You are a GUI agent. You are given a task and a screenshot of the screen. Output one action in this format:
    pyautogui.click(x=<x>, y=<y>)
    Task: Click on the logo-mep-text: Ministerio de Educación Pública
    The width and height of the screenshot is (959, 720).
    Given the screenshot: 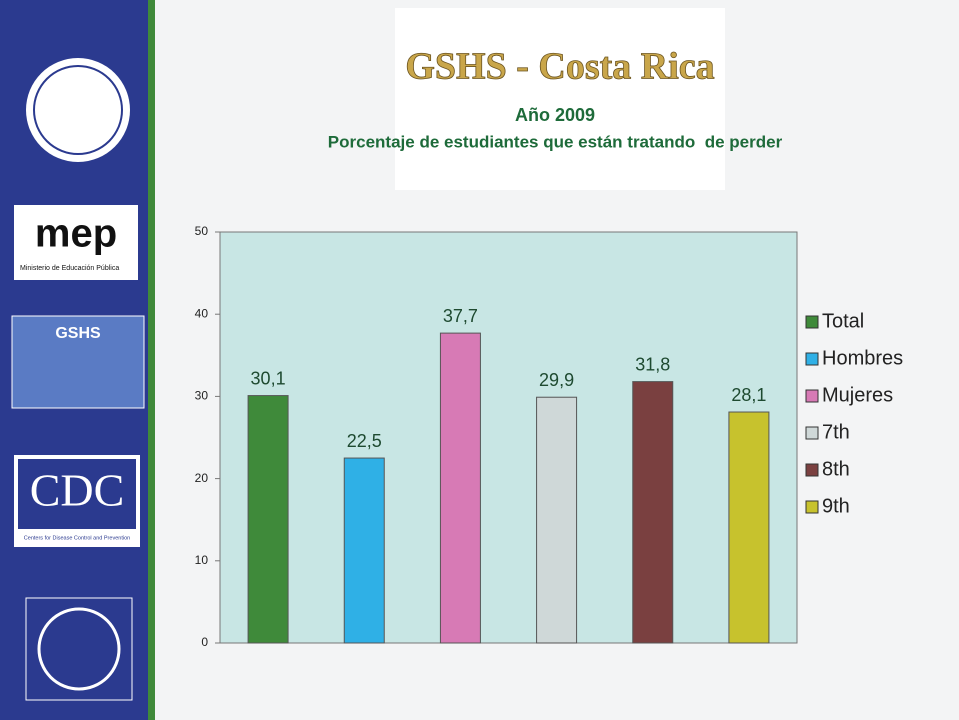 What is the action you would take?
    pyautogui.click(x=69, y=268)
    